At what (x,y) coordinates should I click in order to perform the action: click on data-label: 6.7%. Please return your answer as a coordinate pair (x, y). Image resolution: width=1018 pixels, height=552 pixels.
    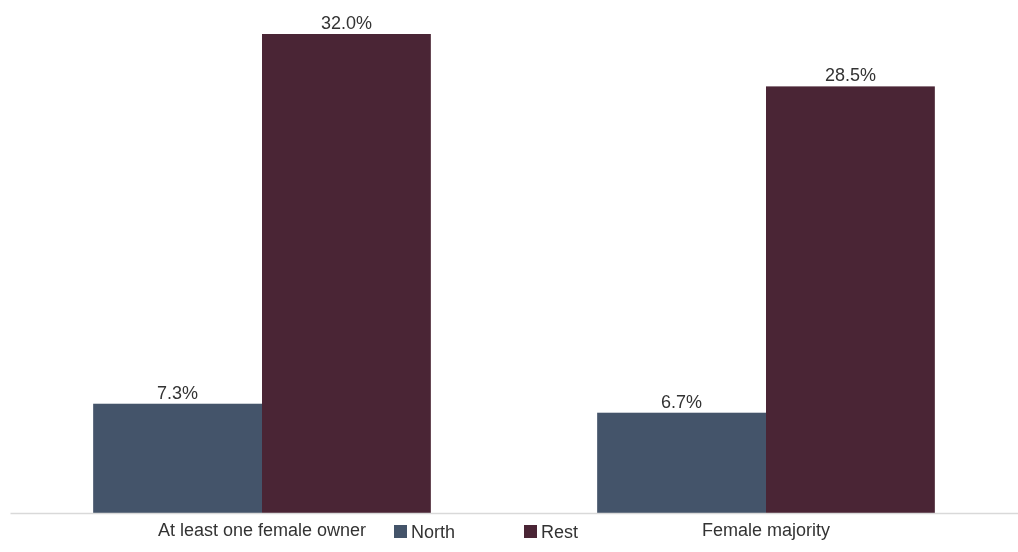
    Looking at the image, I should click on (682, 401).